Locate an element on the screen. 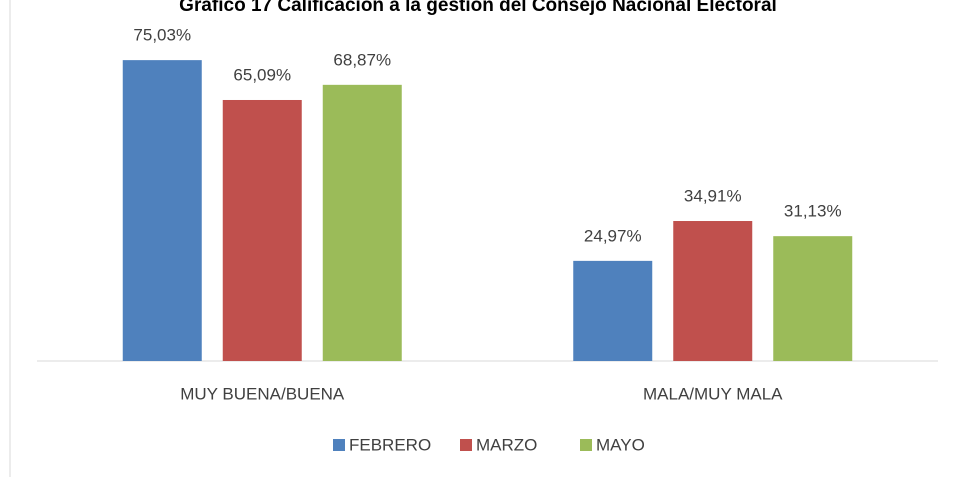  legend-label: FEBRERO is located at coordinates (390, 444).